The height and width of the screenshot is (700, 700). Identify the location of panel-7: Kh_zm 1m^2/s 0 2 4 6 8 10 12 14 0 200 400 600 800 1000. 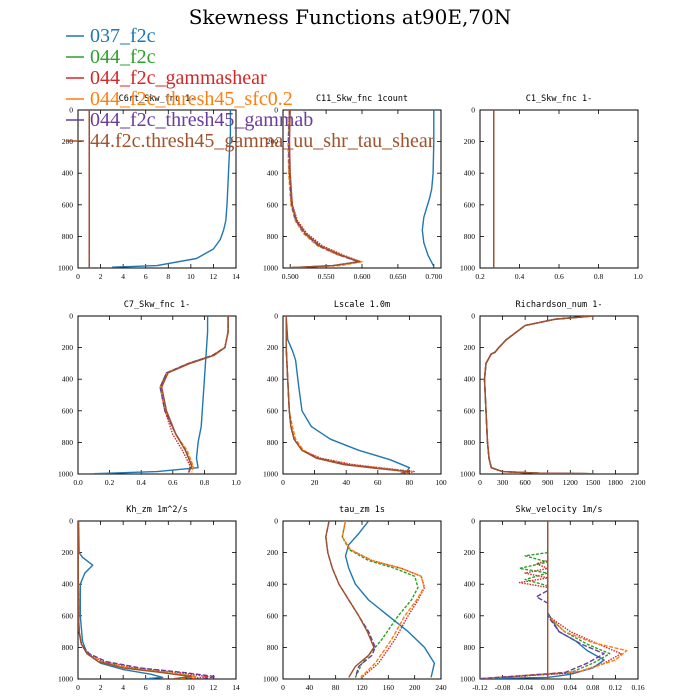
(149, 598).